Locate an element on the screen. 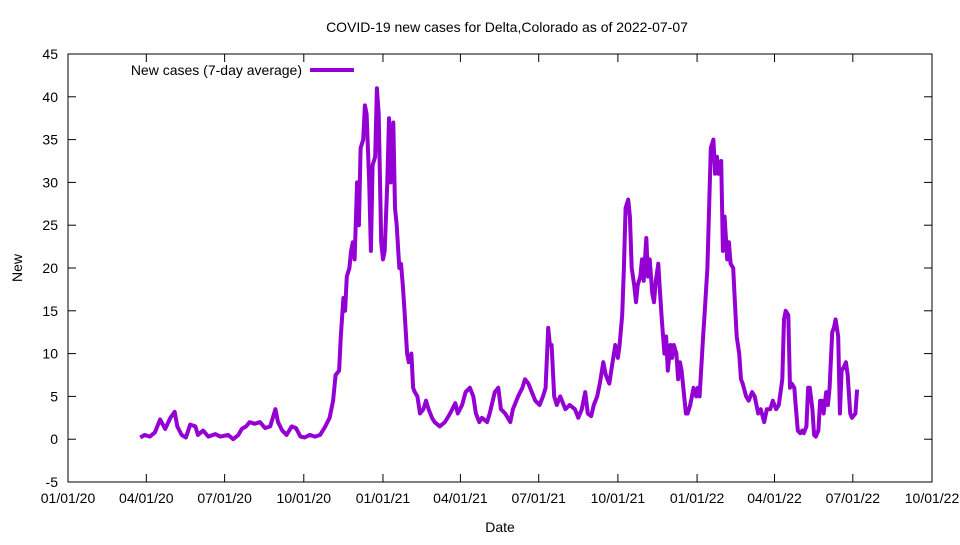 Image resolution: width=960 pixels, height=545 pixels. x-tick-label: 07/01/20 is located at coordinates (224, 498).